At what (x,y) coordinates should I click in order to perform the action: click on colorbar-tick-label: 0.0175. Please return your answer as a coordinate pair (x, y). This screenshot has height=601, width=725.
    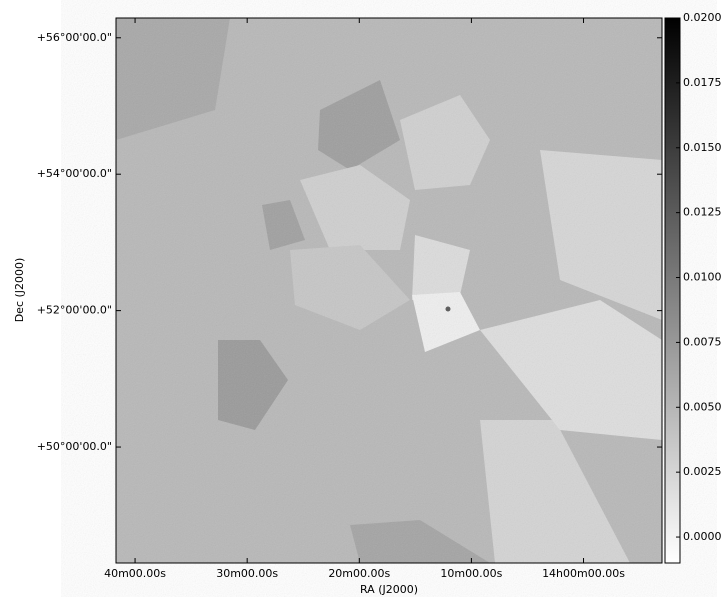
    Looking at the image, I should click on (702, 82).